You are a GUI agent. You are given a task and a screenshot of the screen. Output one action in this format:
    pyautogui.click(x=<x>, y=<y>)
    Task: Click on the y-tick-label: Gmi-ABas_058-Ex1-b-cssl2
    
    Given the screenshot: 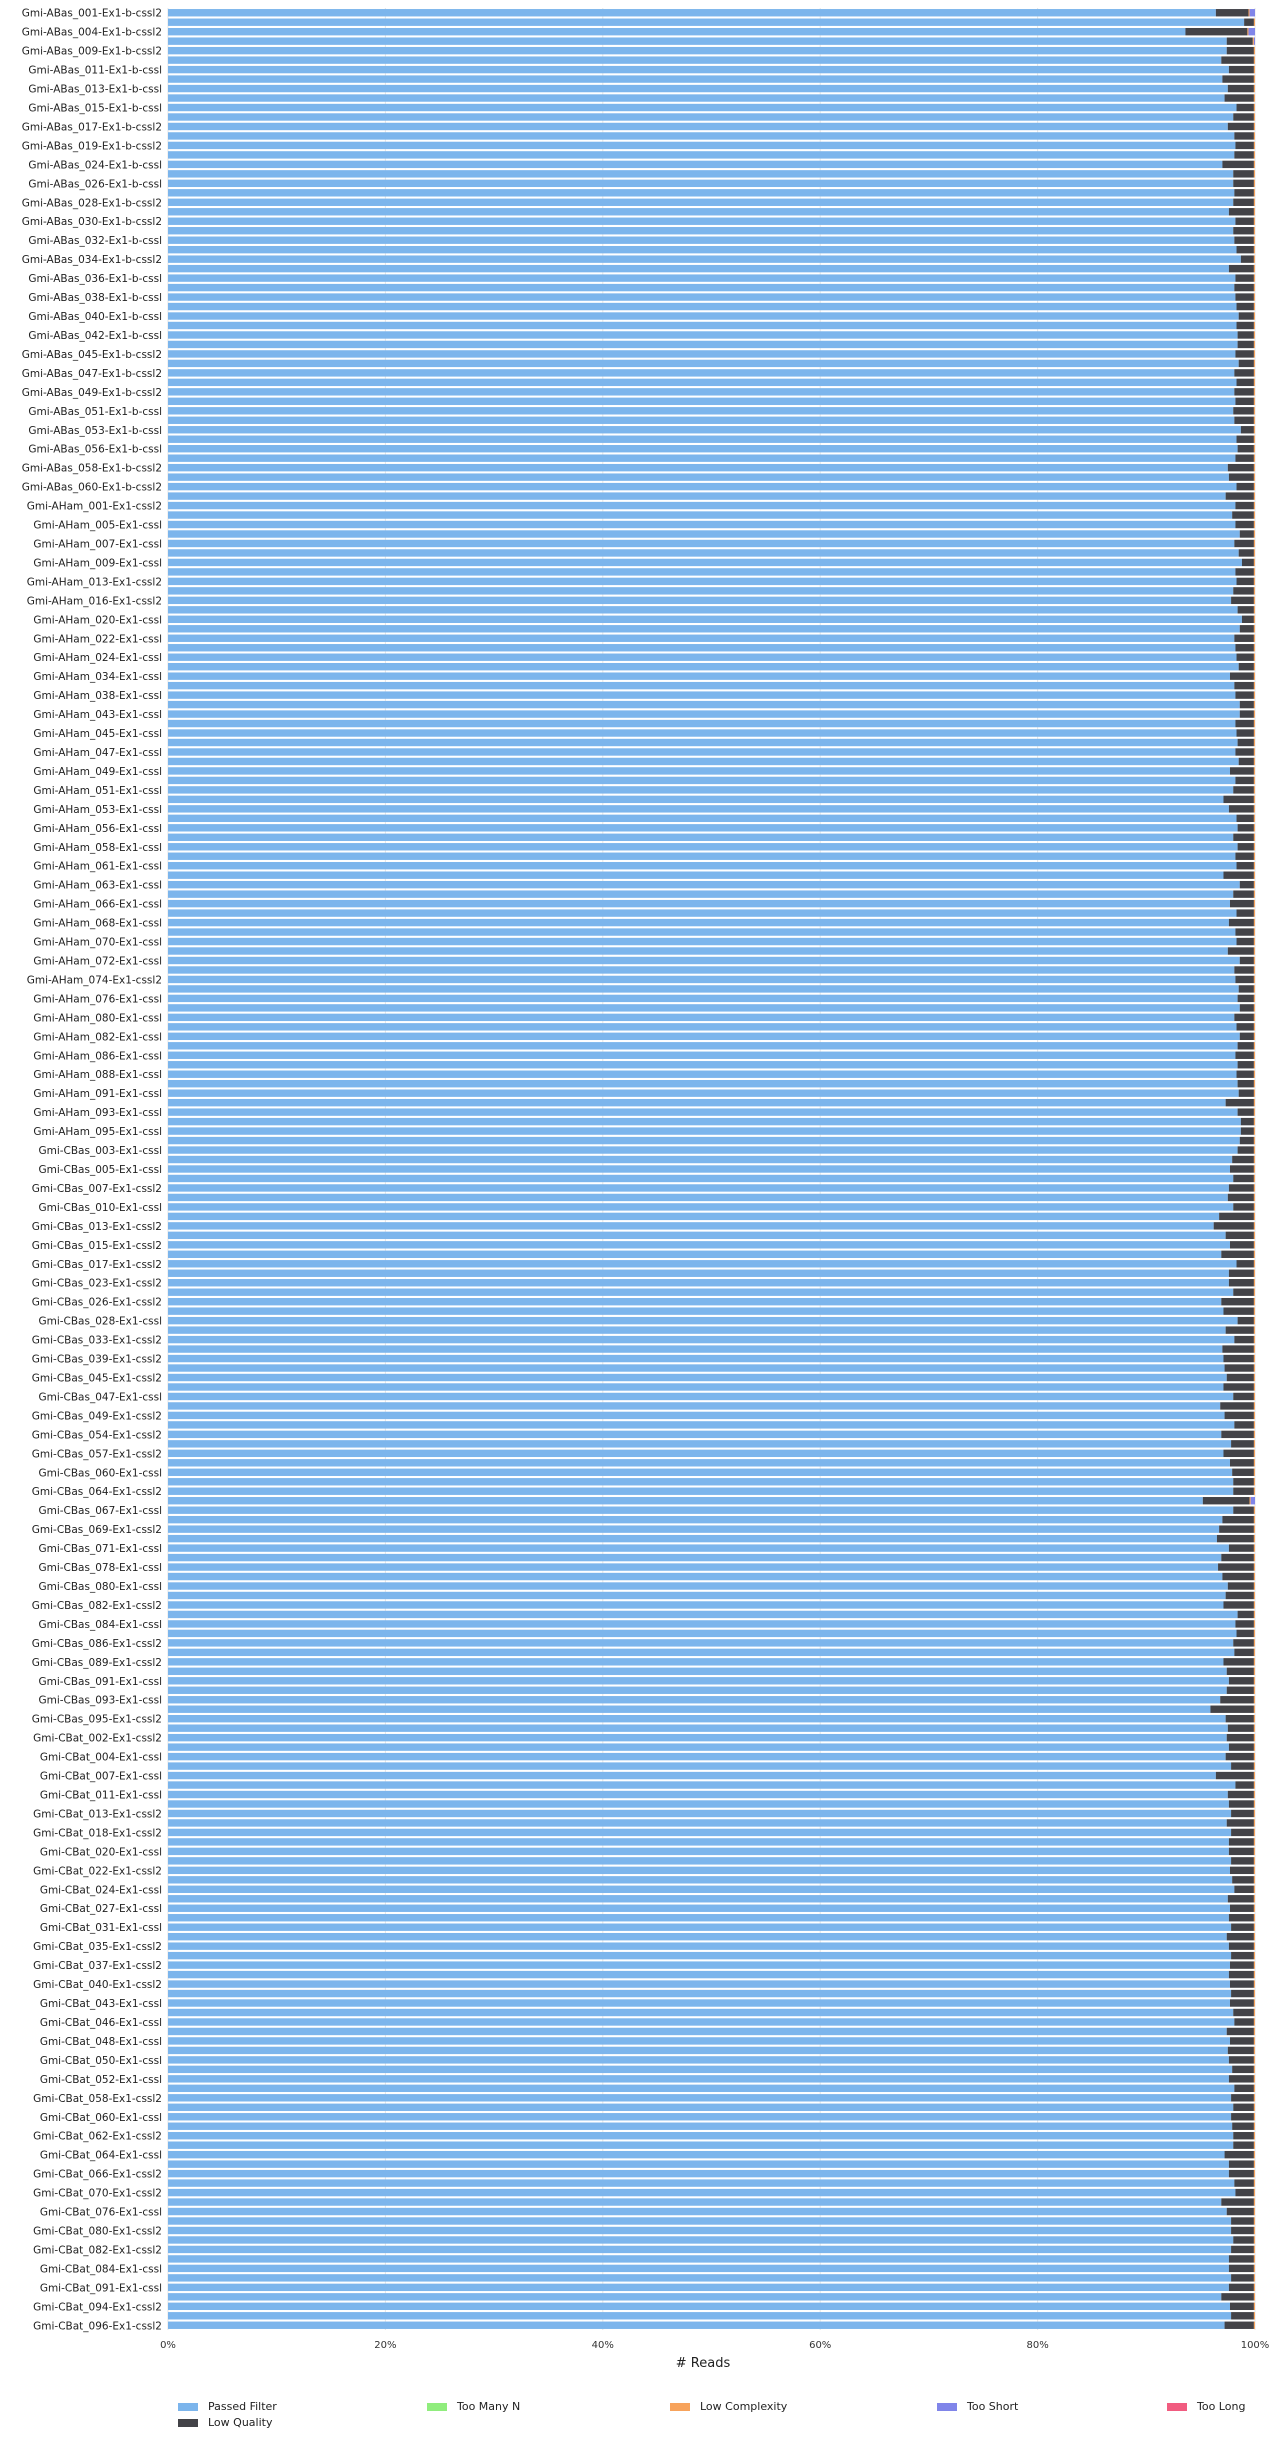 What is the action you would take?
    pyautogui.click(x=92, y=469)
    